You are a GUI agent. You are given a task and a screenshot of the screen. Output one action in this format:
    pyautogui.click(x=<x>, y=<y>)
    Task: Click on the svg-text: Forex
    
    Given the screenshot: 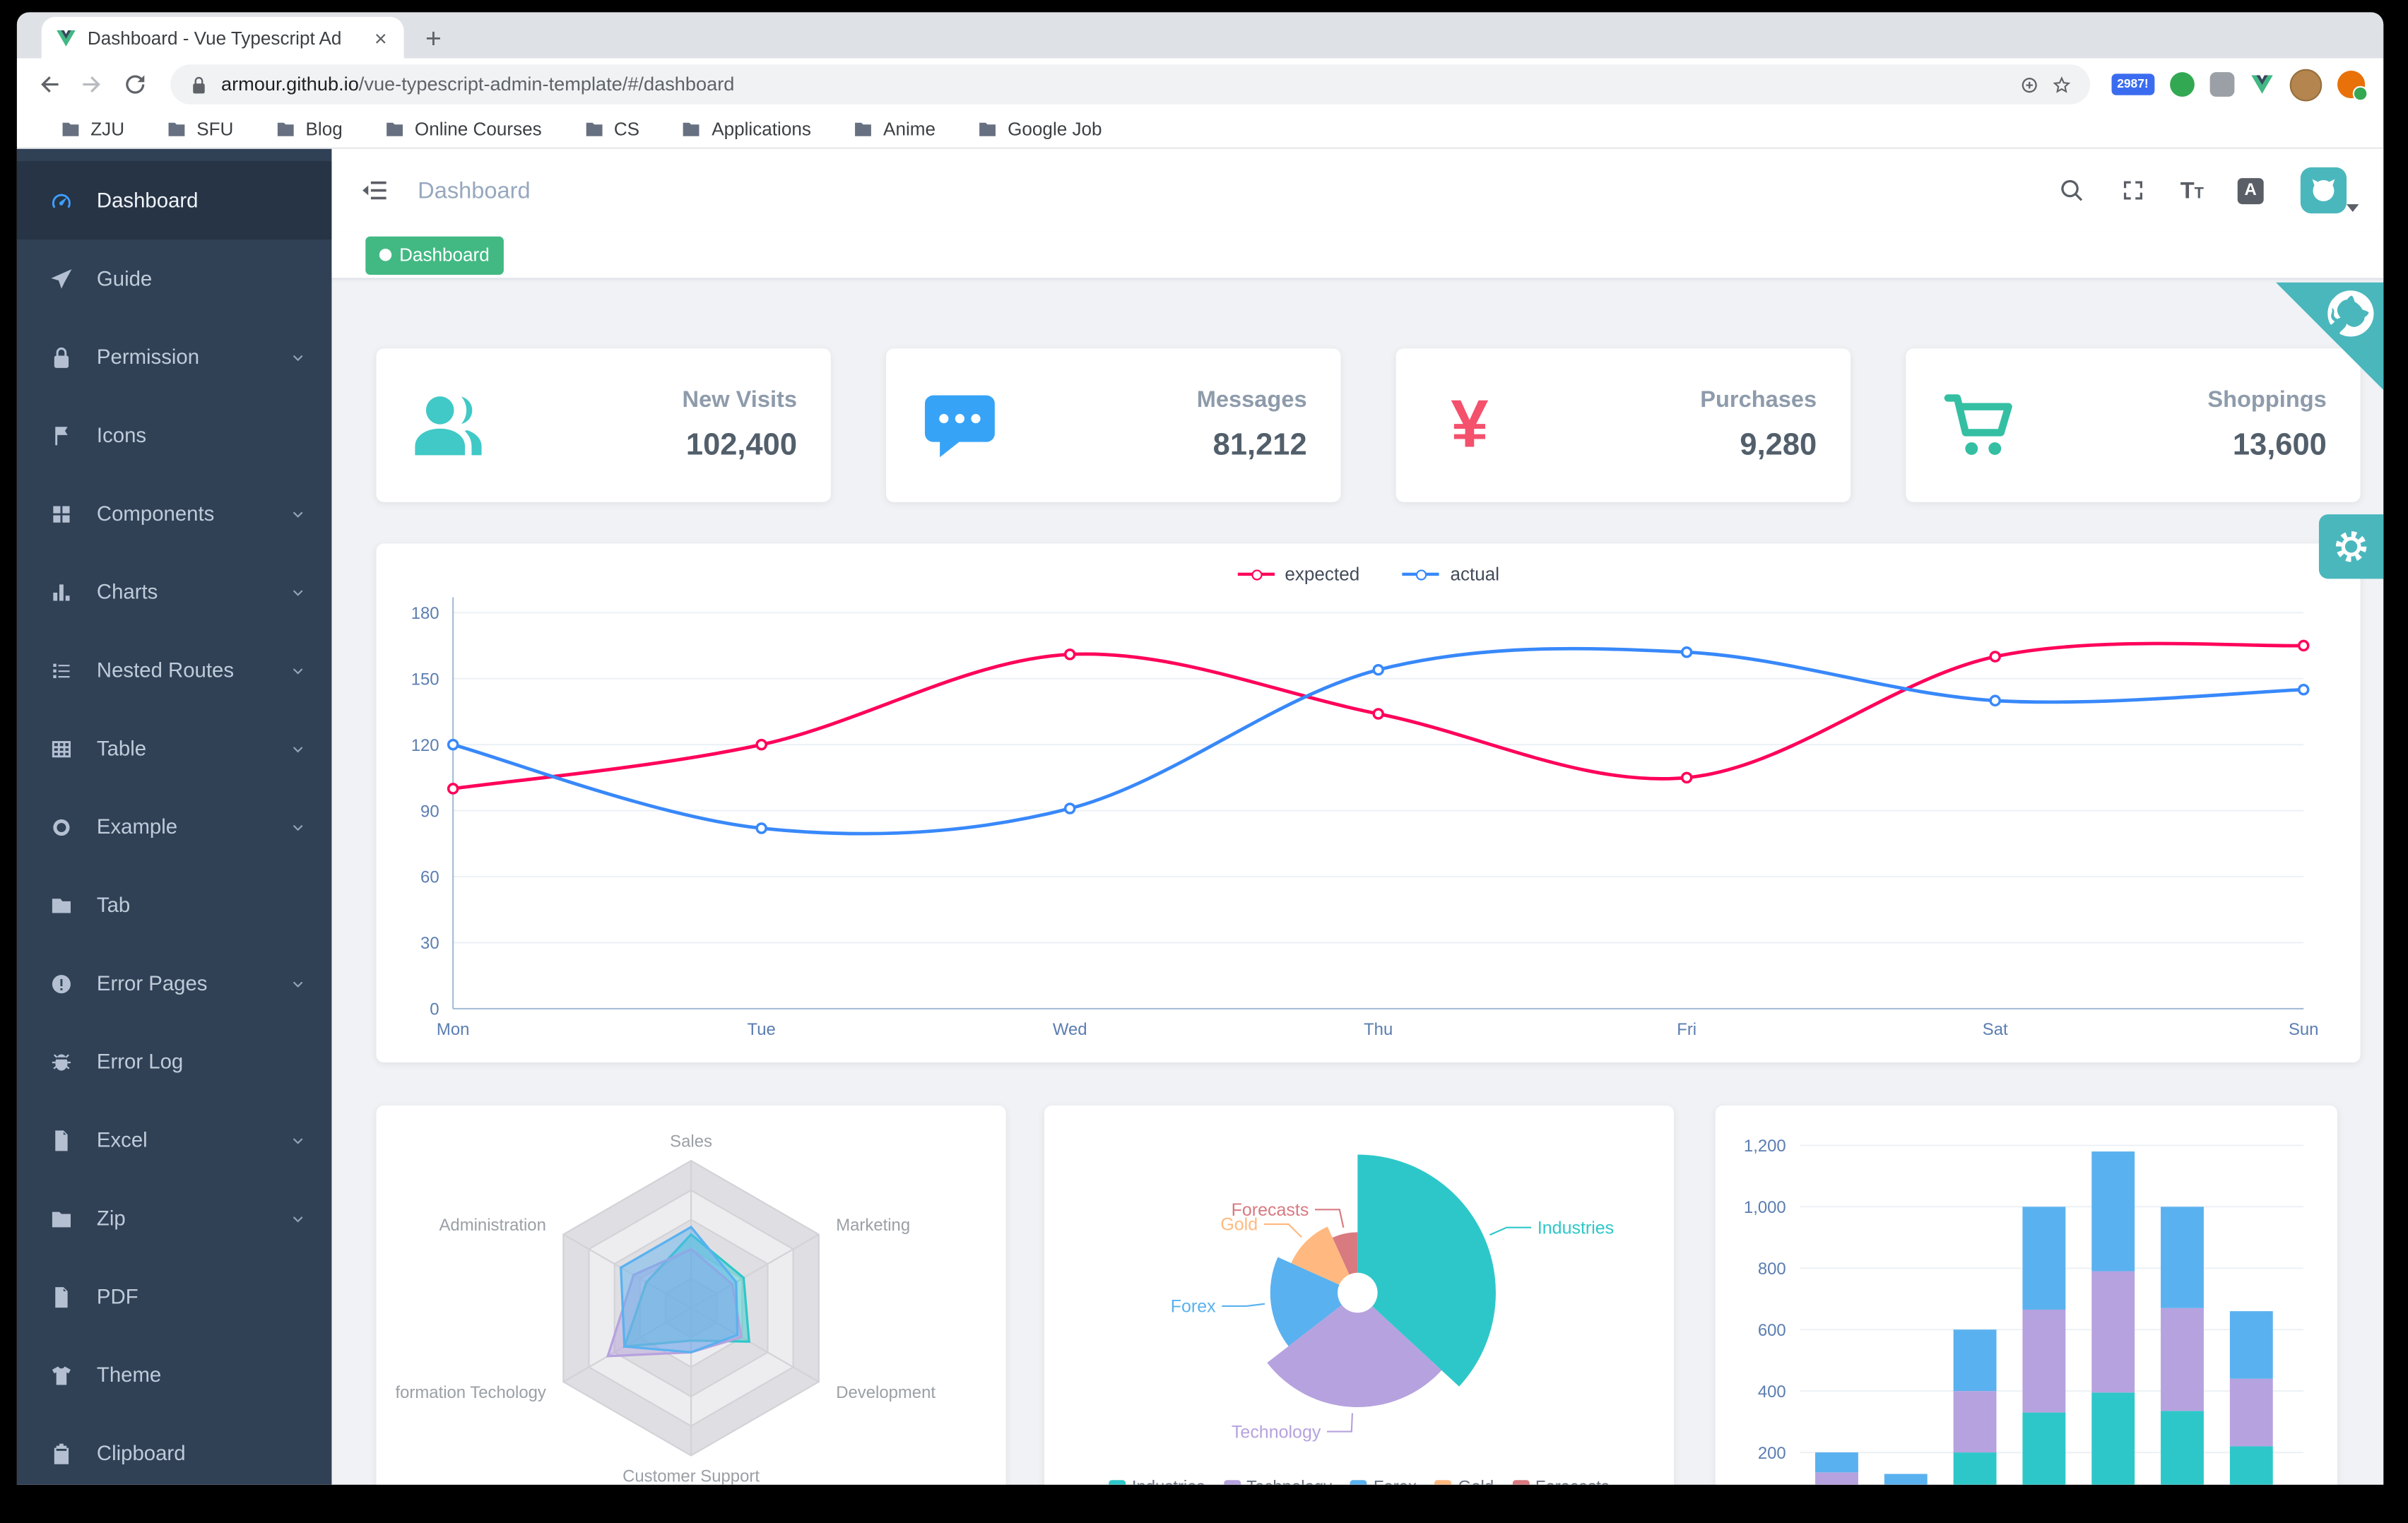 What is the action you would take?
    pyautogui.click(x=1193, y=1307)
    